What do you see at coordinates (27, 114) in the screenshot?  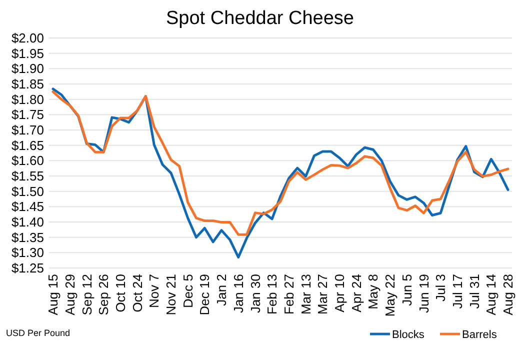 I see `y-tick-label: $1.75` at bounding box center [27, 114].